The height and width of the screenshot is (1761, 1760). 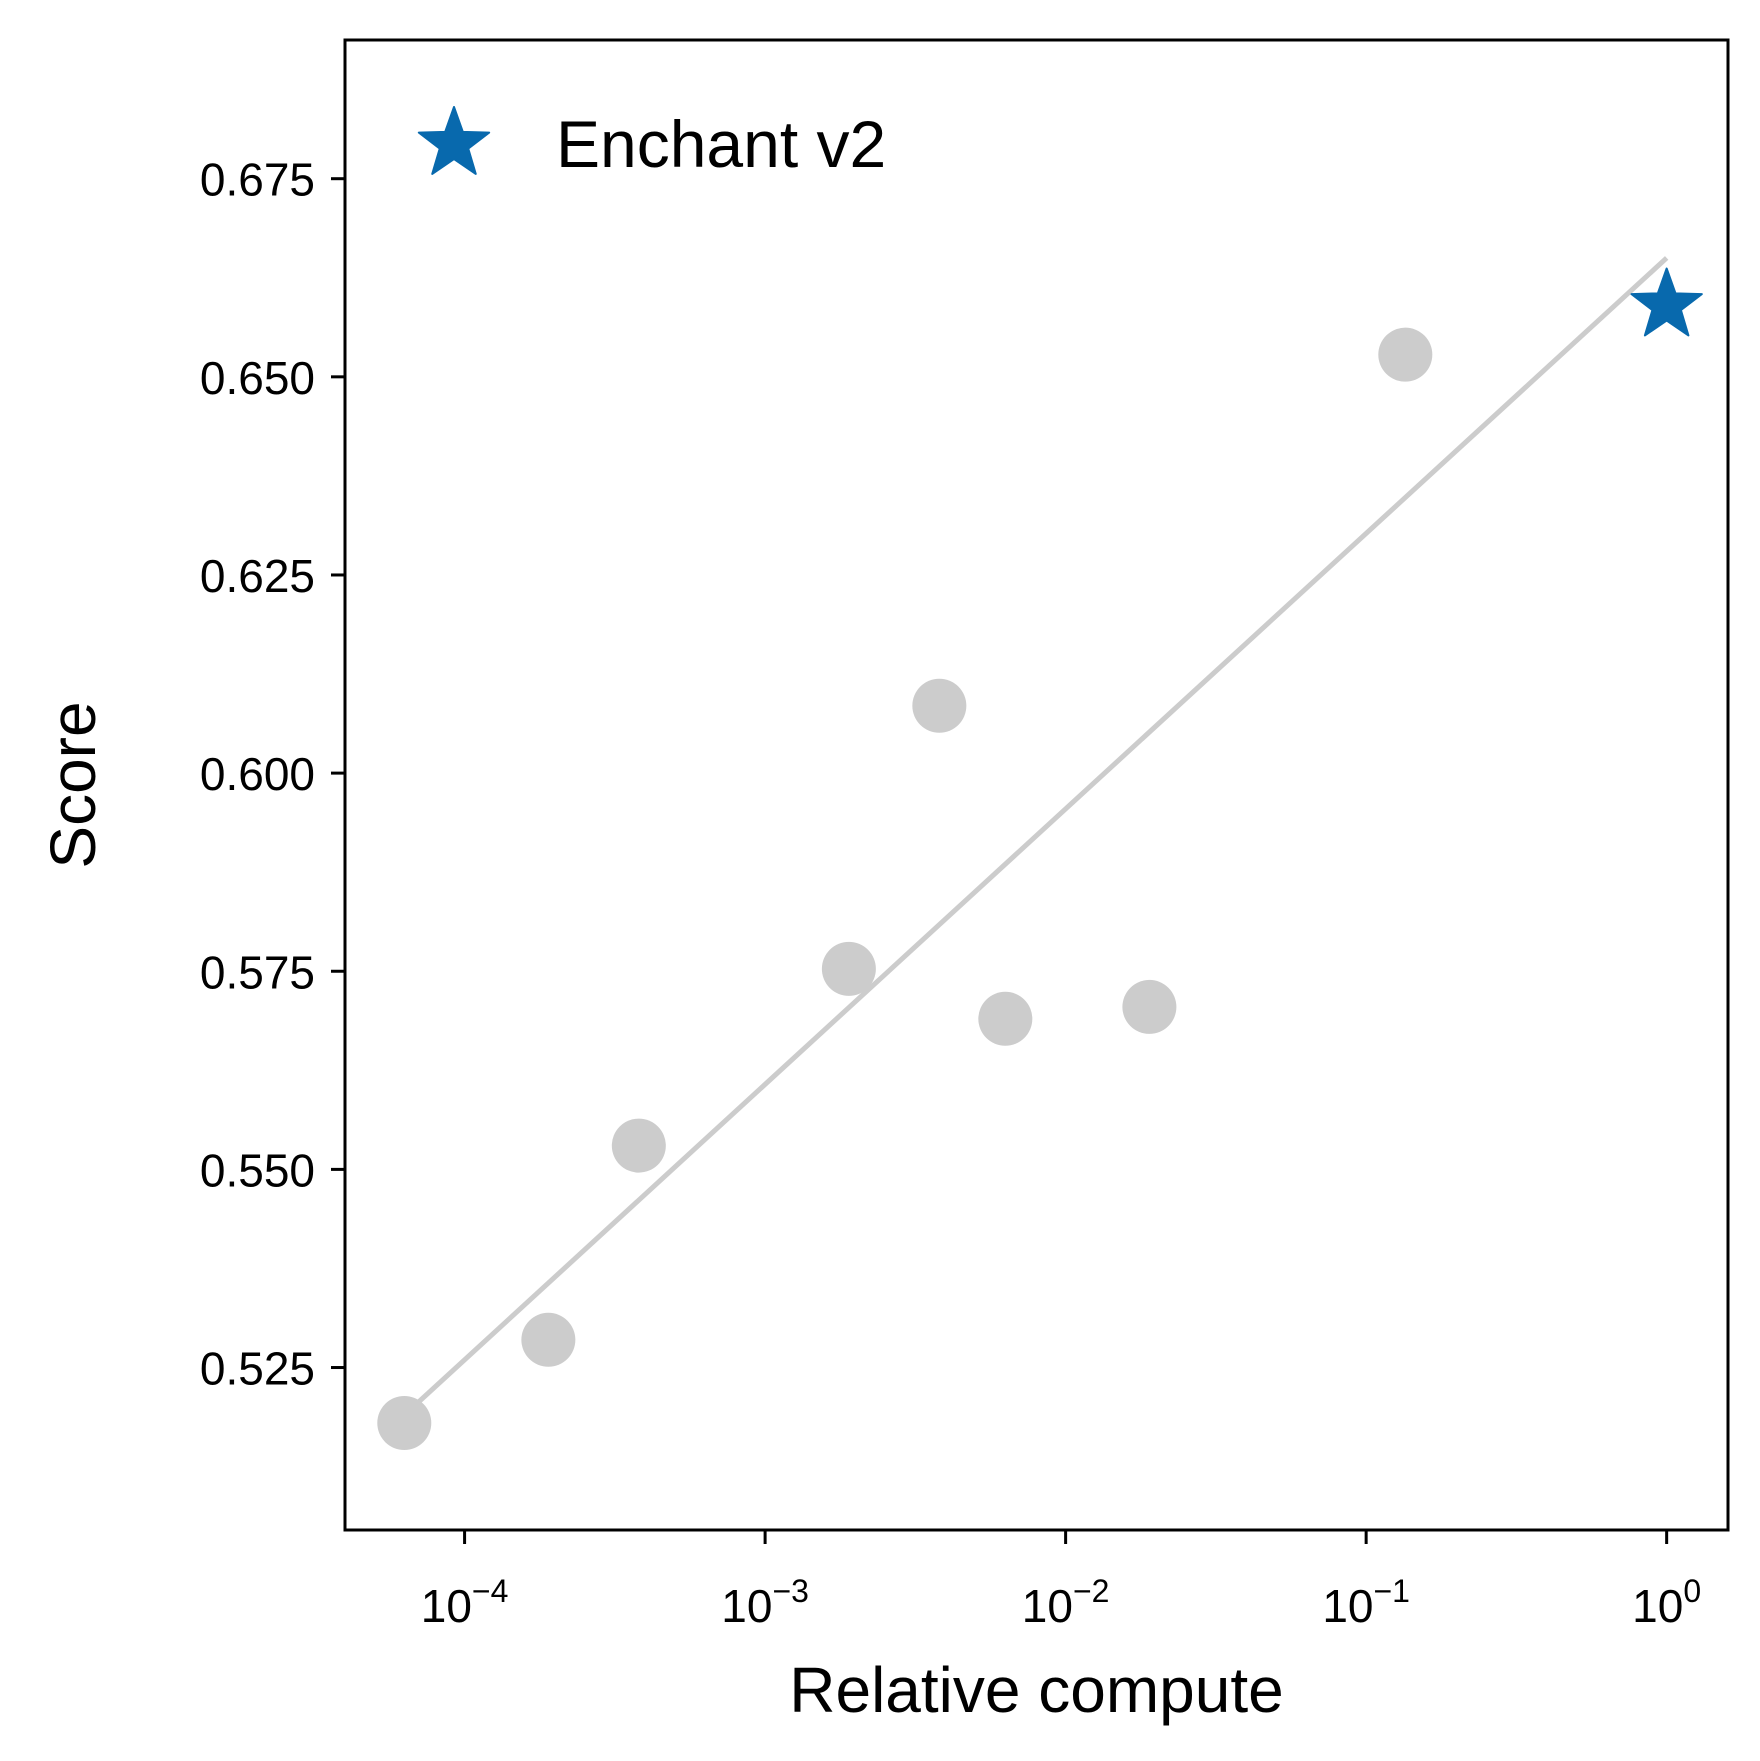 What do you see at coordinates (1666, 1602) in the screenshot?
I see `x-tick-label: 10⁰` at bounding box center [1666, 1602].